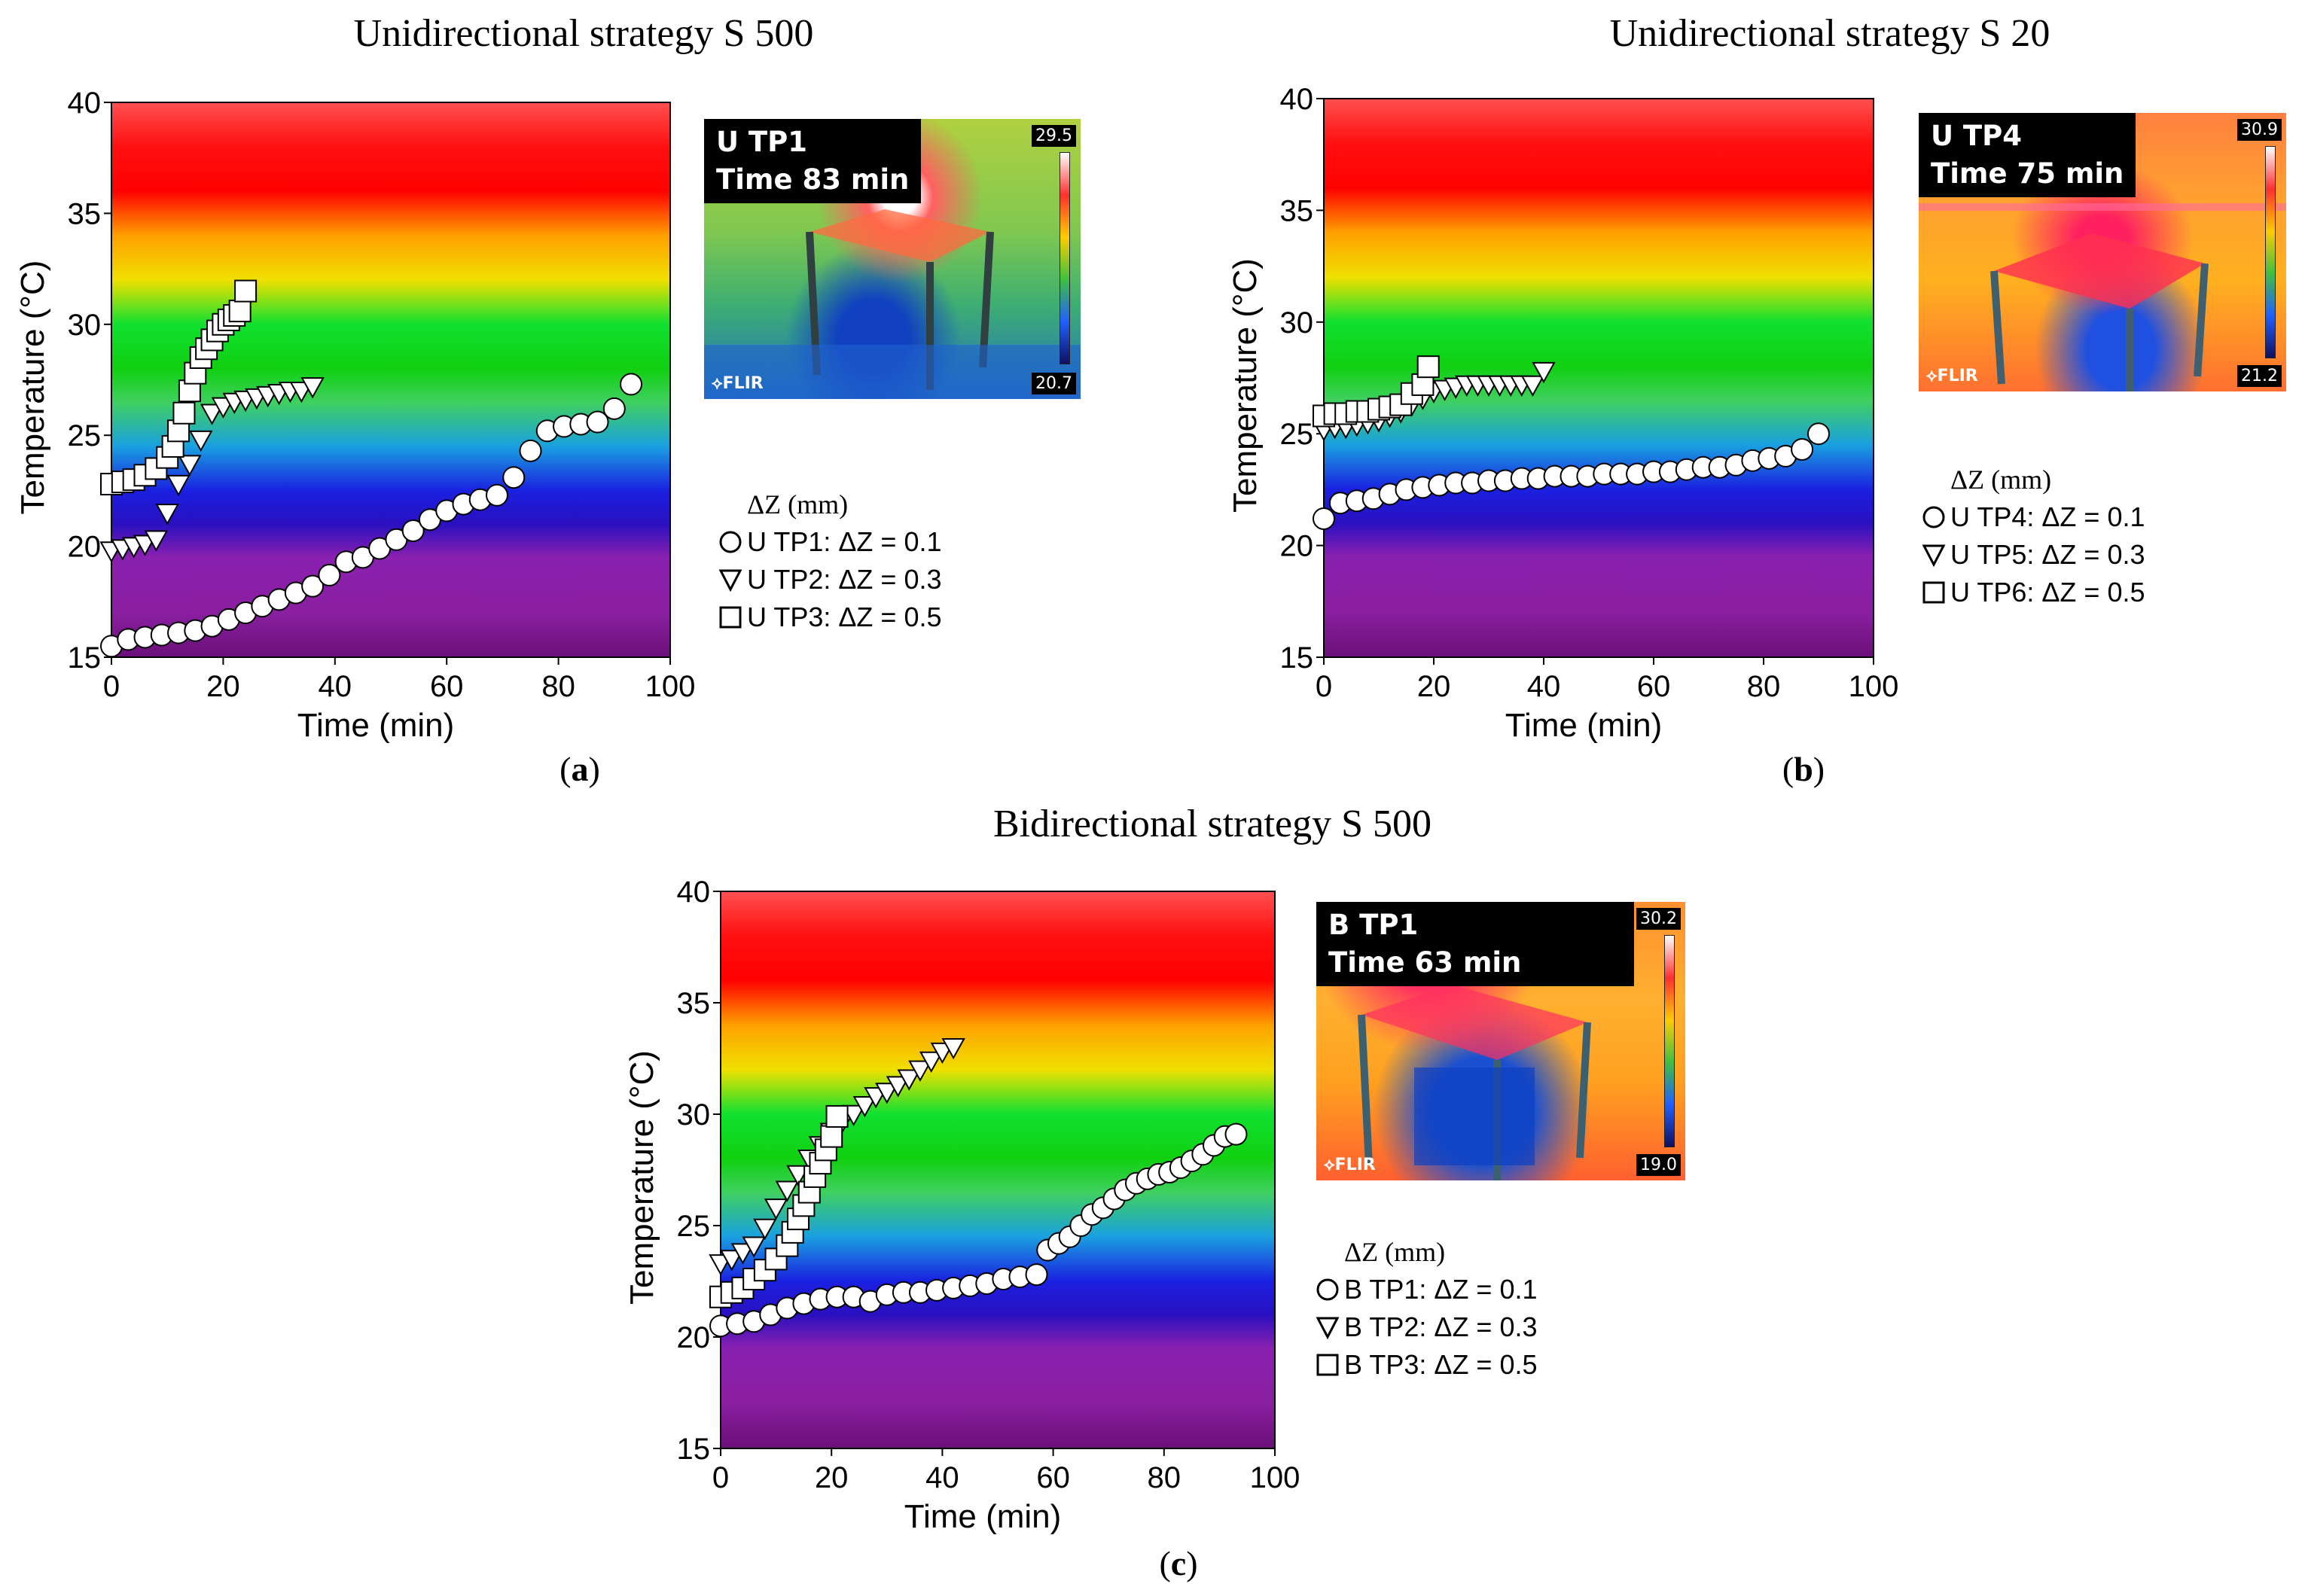  I want to click on legend-a-item-2-label: U TP2: ΔZ = 0.3, so click(844, 580).